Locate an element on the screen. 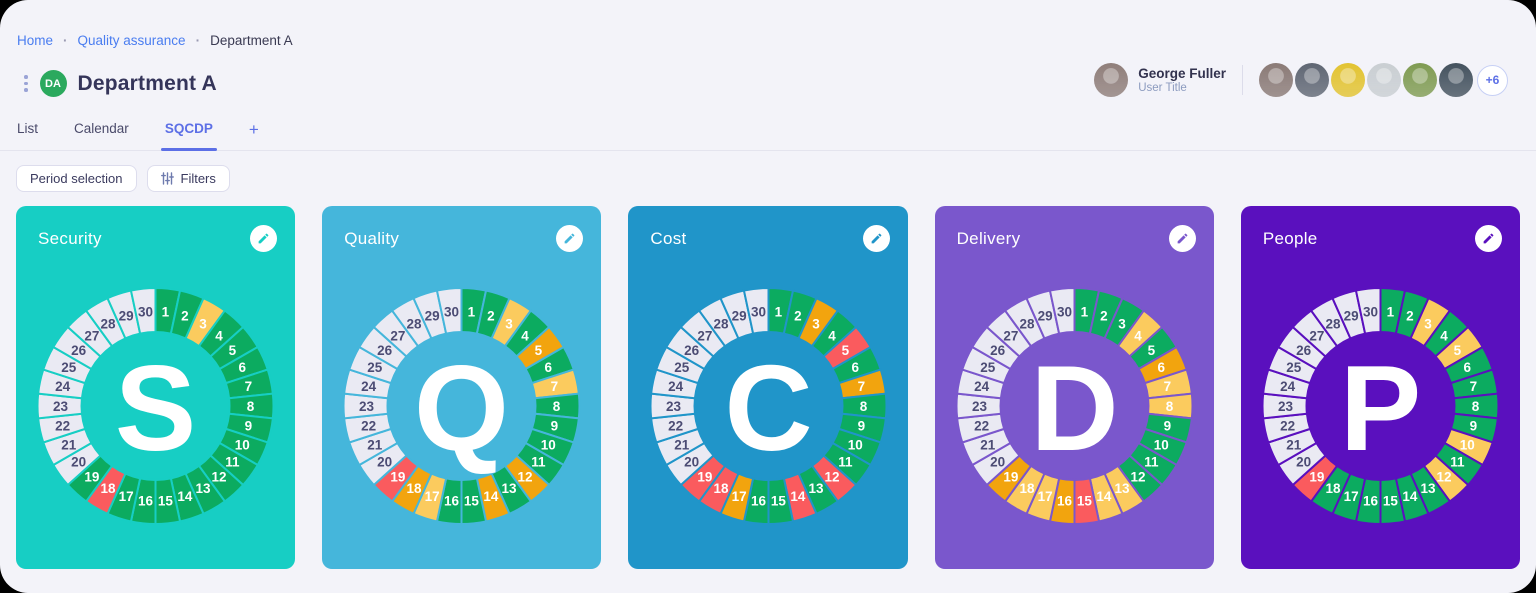 The width and height of the screenshot is (1536, 593). kebab-menu-icon is located at coordinates (26, 83).